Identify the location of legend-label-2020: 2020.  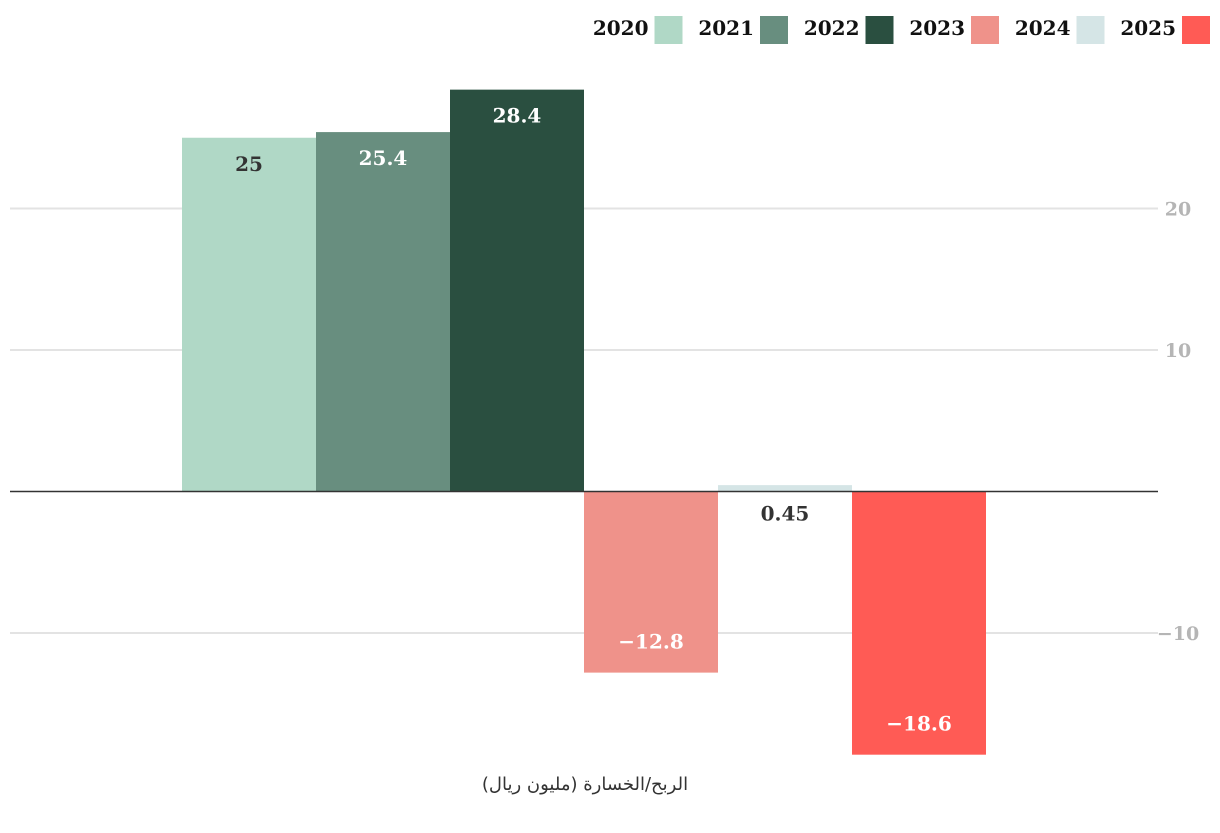
(621, 28).